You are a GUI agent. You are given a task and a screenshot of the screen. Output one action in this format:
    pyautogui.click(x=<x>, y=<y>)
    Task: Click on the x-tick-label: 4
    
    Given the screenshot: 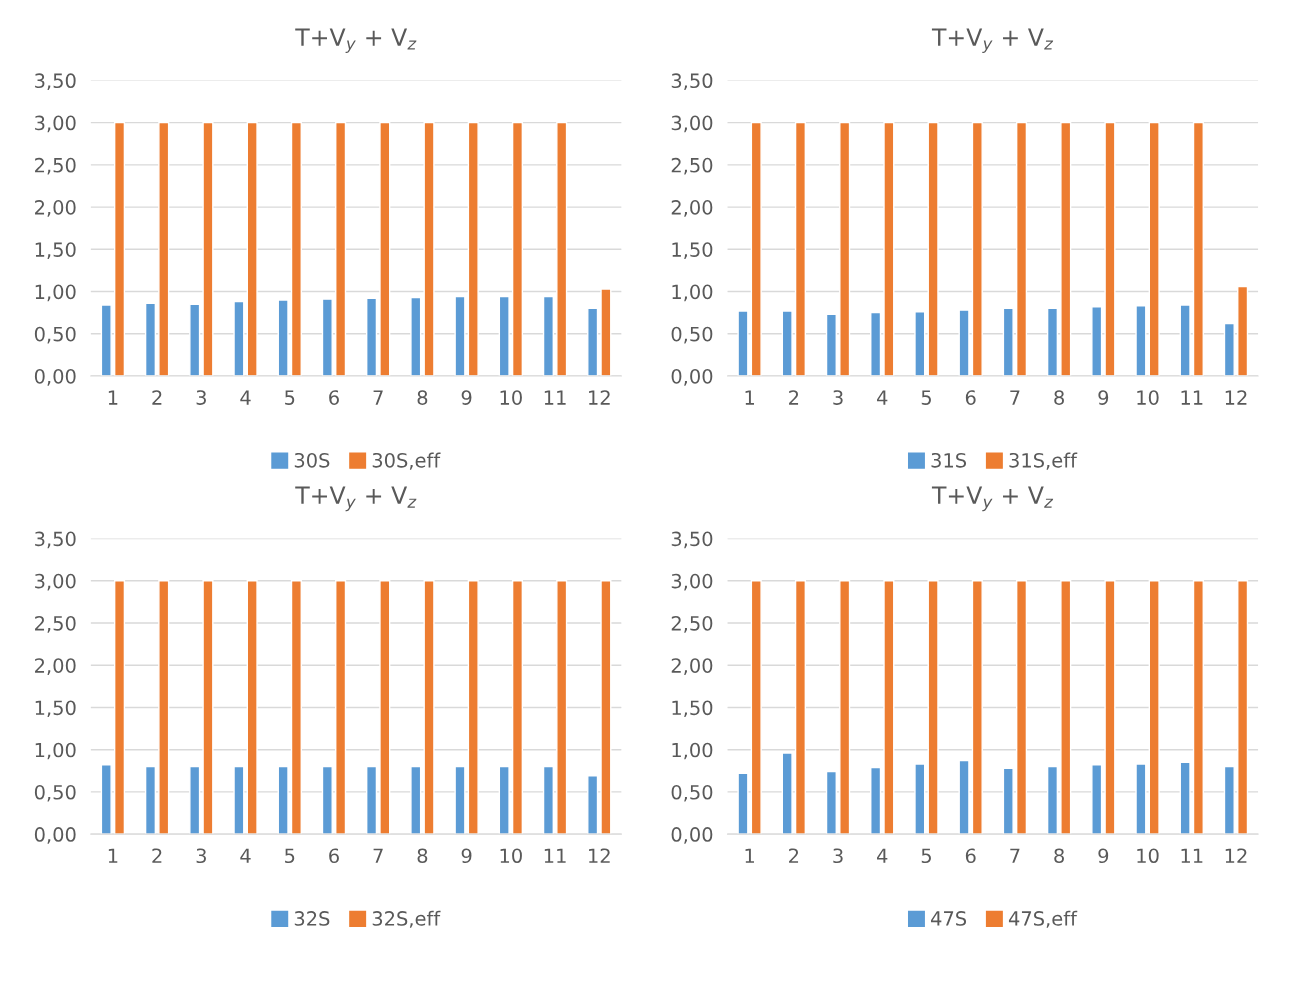 What is the action you would take?
    pyautogui.click(x=882, y=855)
    